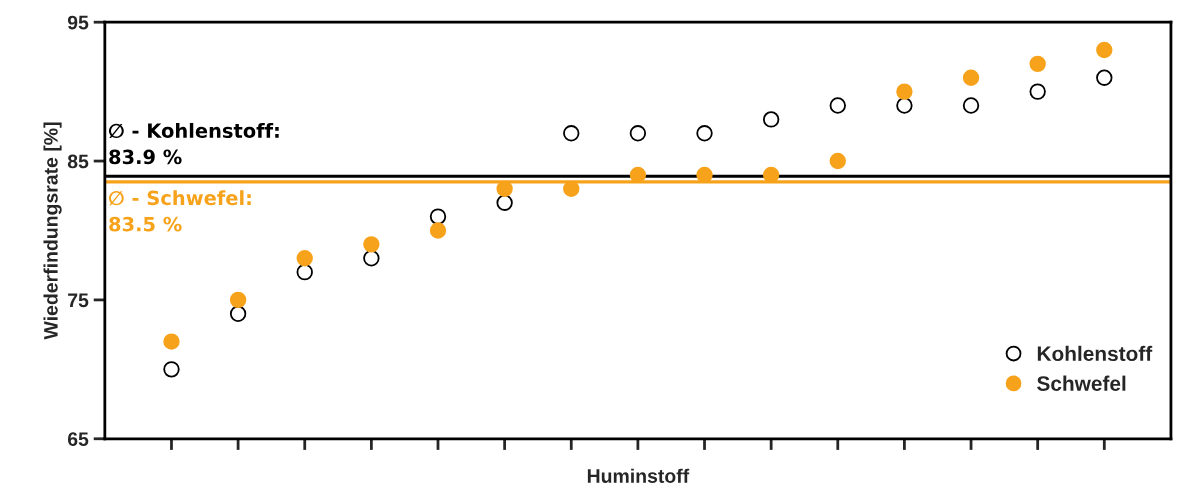 This screenshot has width=1178, height=493. What do you see at coordinates (193, 143) in the screenshot?
I see `ref-line-label: ∅ - Kohlenstoff: 83.9 %` at bounding box center [193, 143].